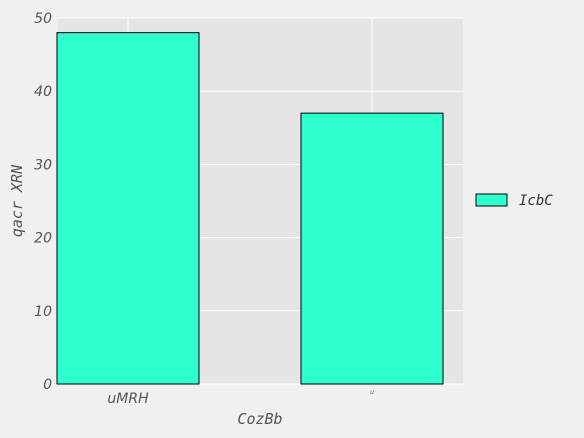  What do you see at coordinates (43, 239) in the screenshot?
I see `y-tick-label: 20` at bounding box center [43, 239].